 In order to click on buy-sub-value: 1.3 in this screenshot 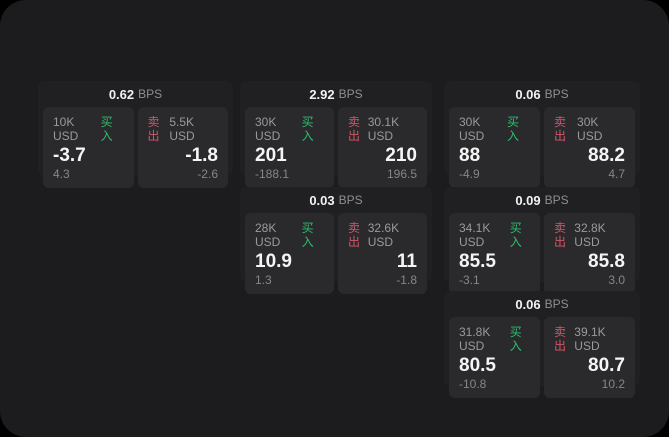, I will do `click(263, 280)`.